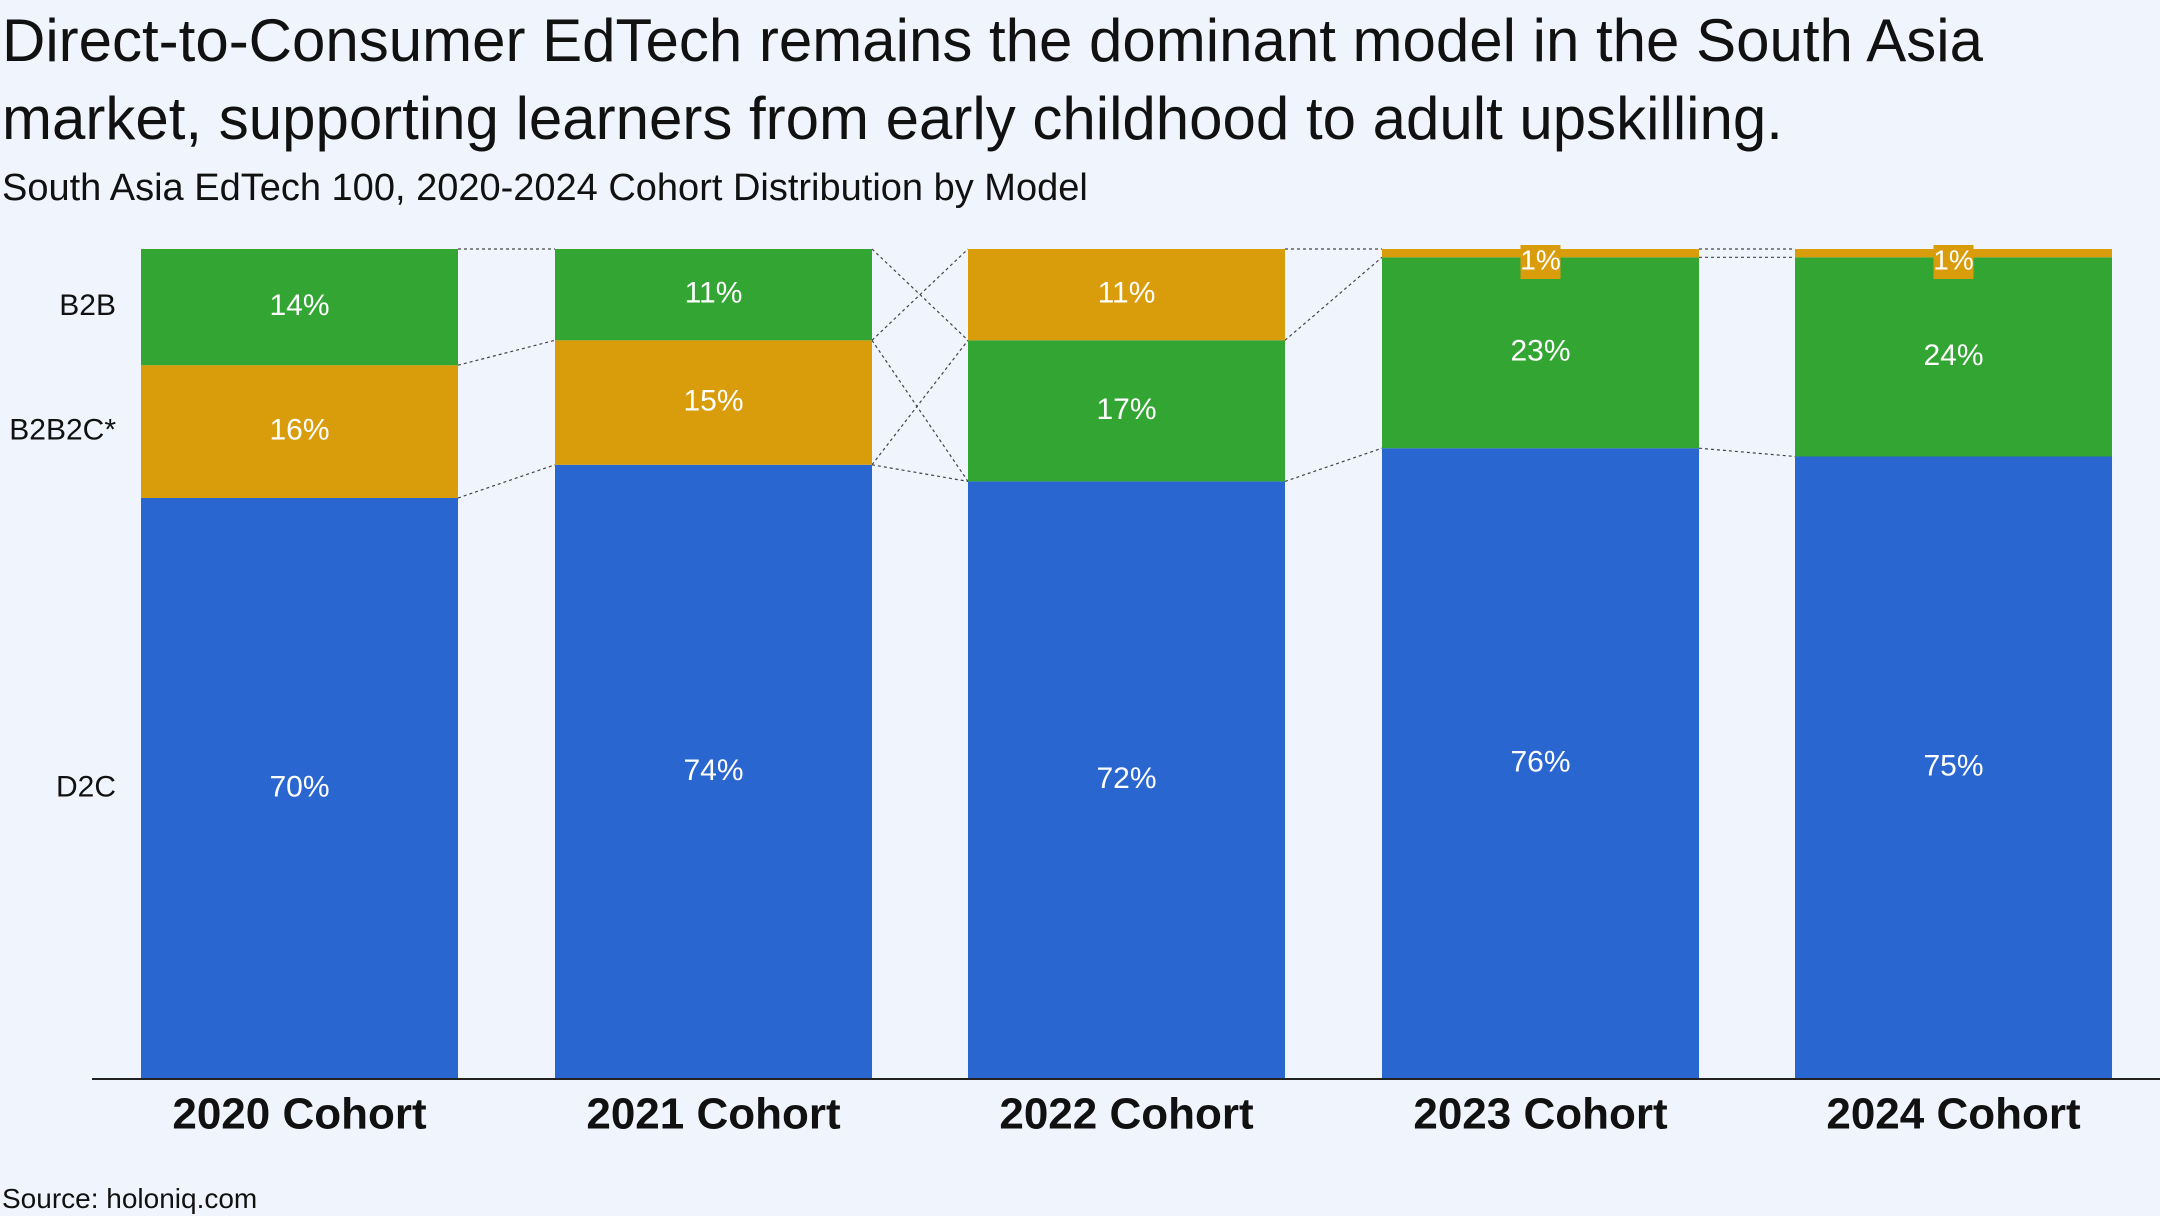  Describe the element at coordinates (299, 1114) in the screenshot. I see `x-tick-label-1: 2020 Cohort` at that location.